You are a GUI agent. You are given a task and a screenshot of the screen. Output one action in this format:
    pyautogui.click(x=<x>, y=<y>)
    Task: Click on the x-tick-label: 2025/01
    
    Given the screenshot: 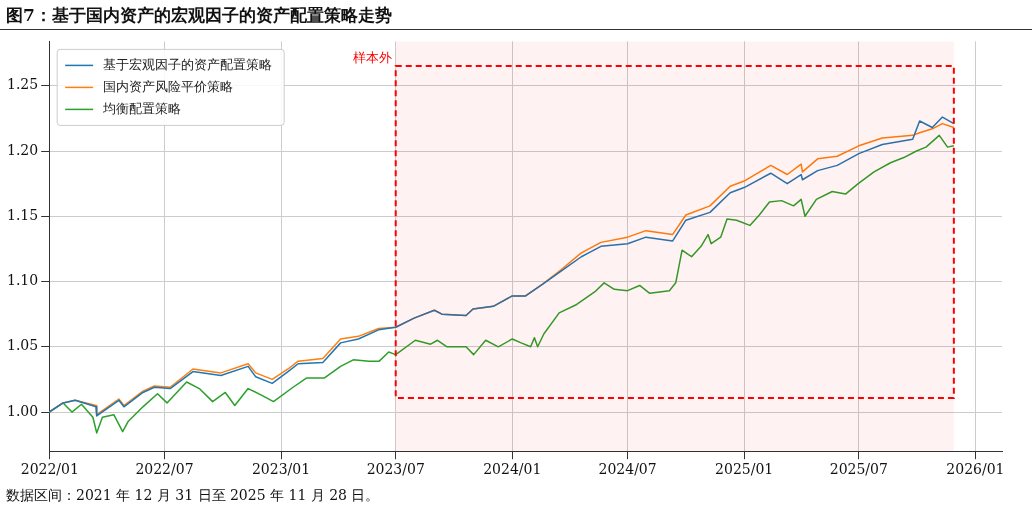 What is the action you would take?
    pyautogui.click(x=744, y=469)
    